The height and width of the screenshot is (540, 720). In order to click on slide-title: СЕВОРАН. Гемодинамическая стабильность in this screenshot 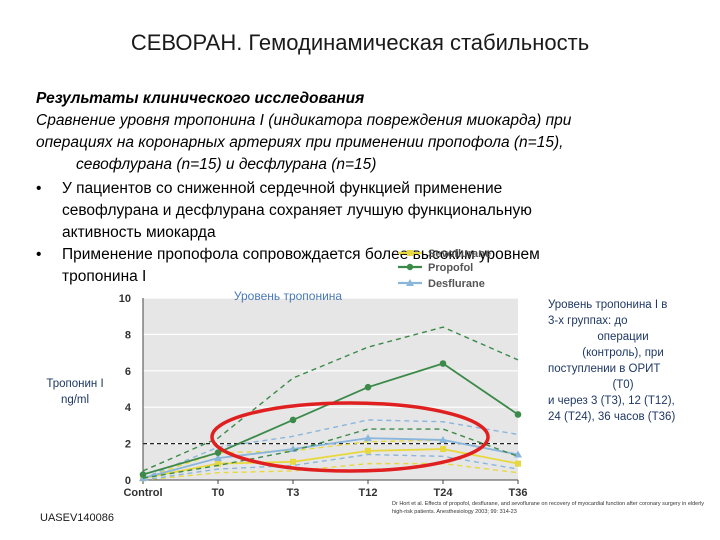, I will do `click(360, 42)`.